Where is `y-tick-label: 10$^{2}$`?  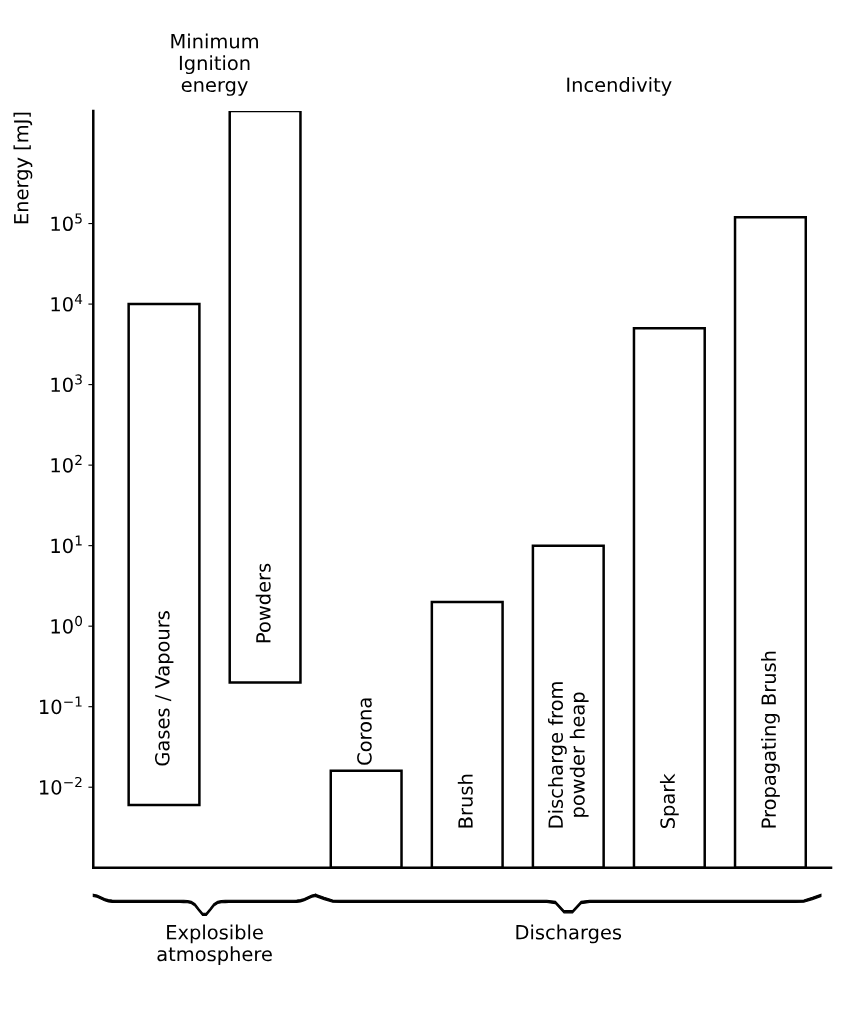
y-tick-label: 10$^{2}$ is located at coordinates (66, 463).